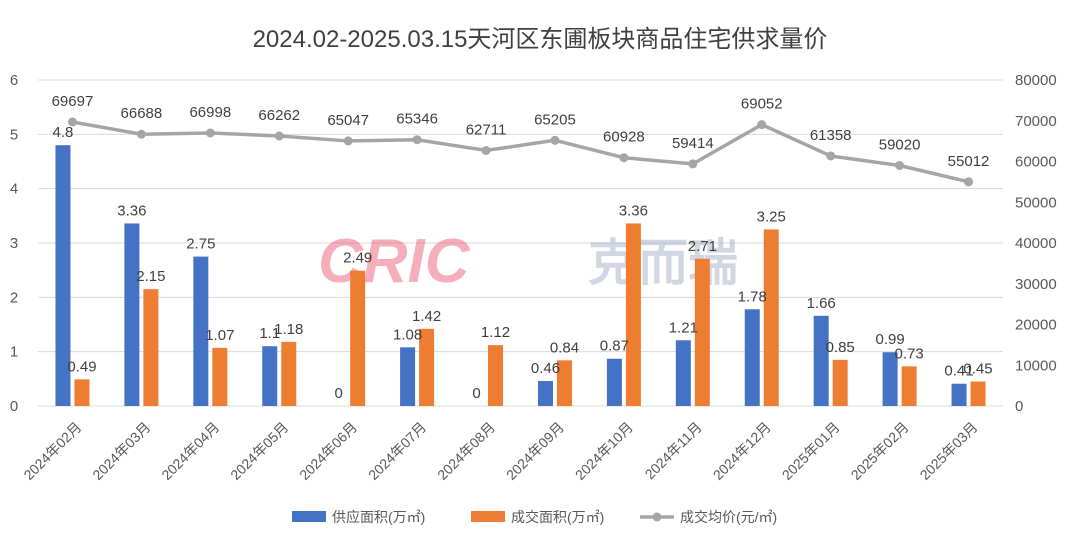  Describe the element at coordinates (14, 134) in the screenshot. I see `y-left-tick: 5` at that location.